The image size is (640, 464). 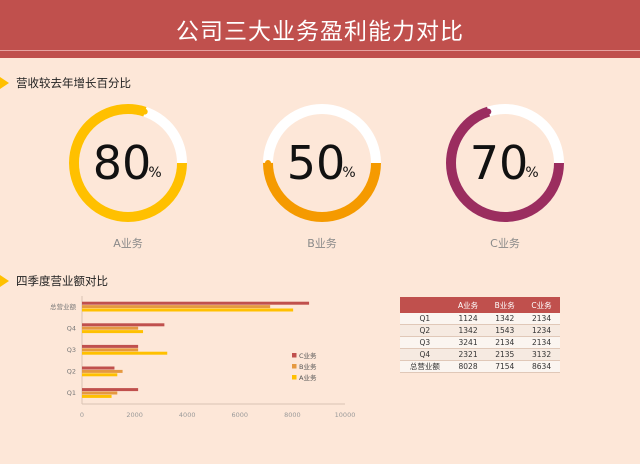 I want to click on ring-value: 80, so click(x=122, y=163).